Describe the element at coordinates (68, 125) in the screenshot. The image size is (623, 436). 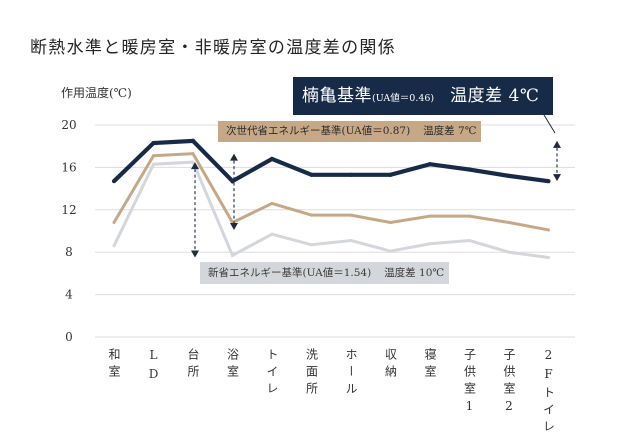
I see `y-tick-label: 20` at that location.